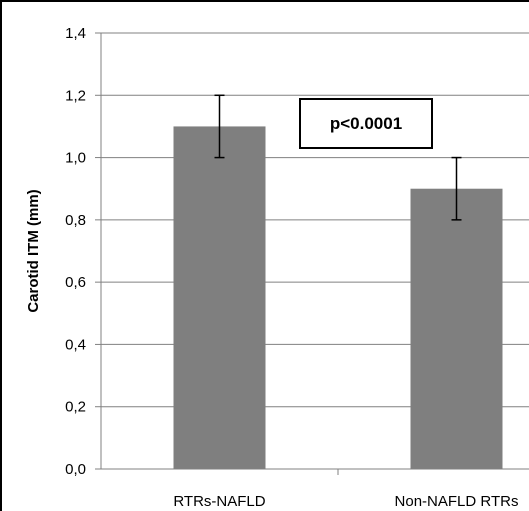  Describe the element at coordinates (75, 95) in the screenshot. I see `y-tick-label: 1,2` at that location.